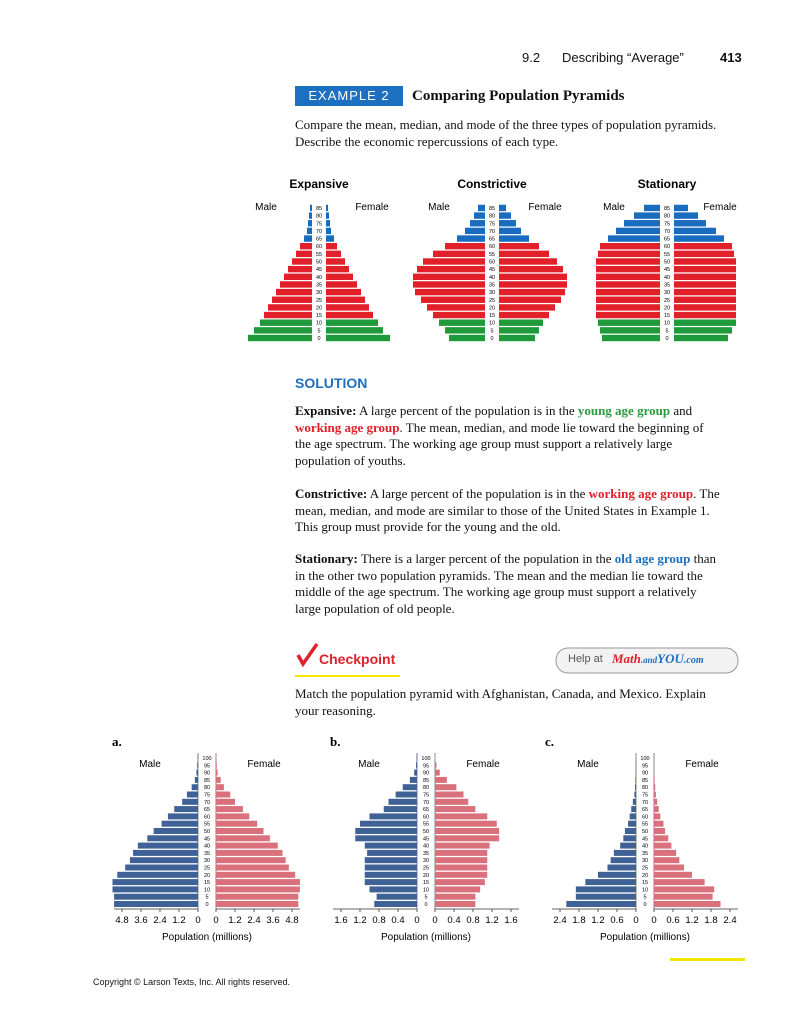  Describe the element at coordinates (326, 410) in the screenshot. I see `paragraph-lead: Expansive:` at that location.